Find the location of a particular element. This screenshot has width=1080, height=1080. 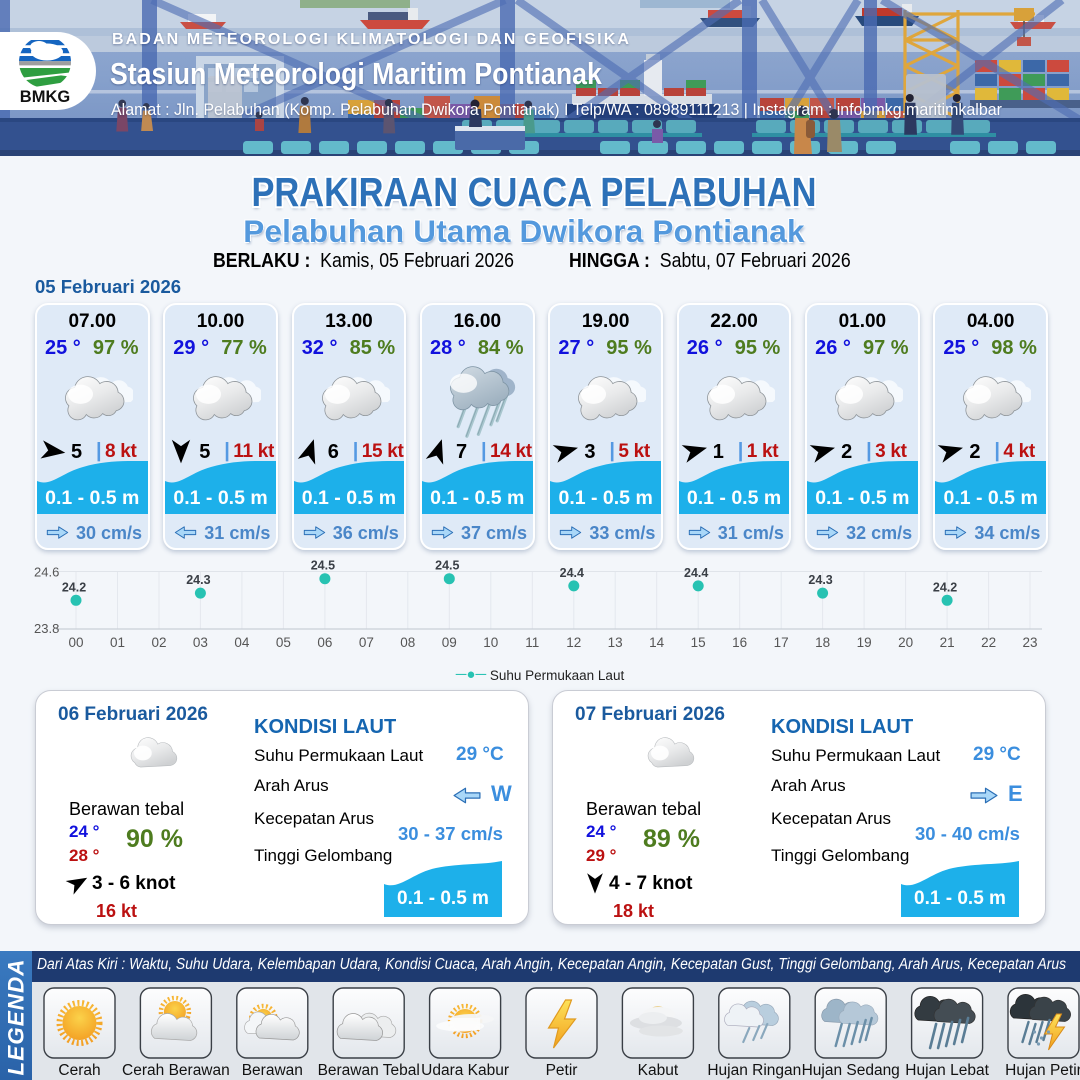

svg-text: 21 is located at coordinates (947, 642).